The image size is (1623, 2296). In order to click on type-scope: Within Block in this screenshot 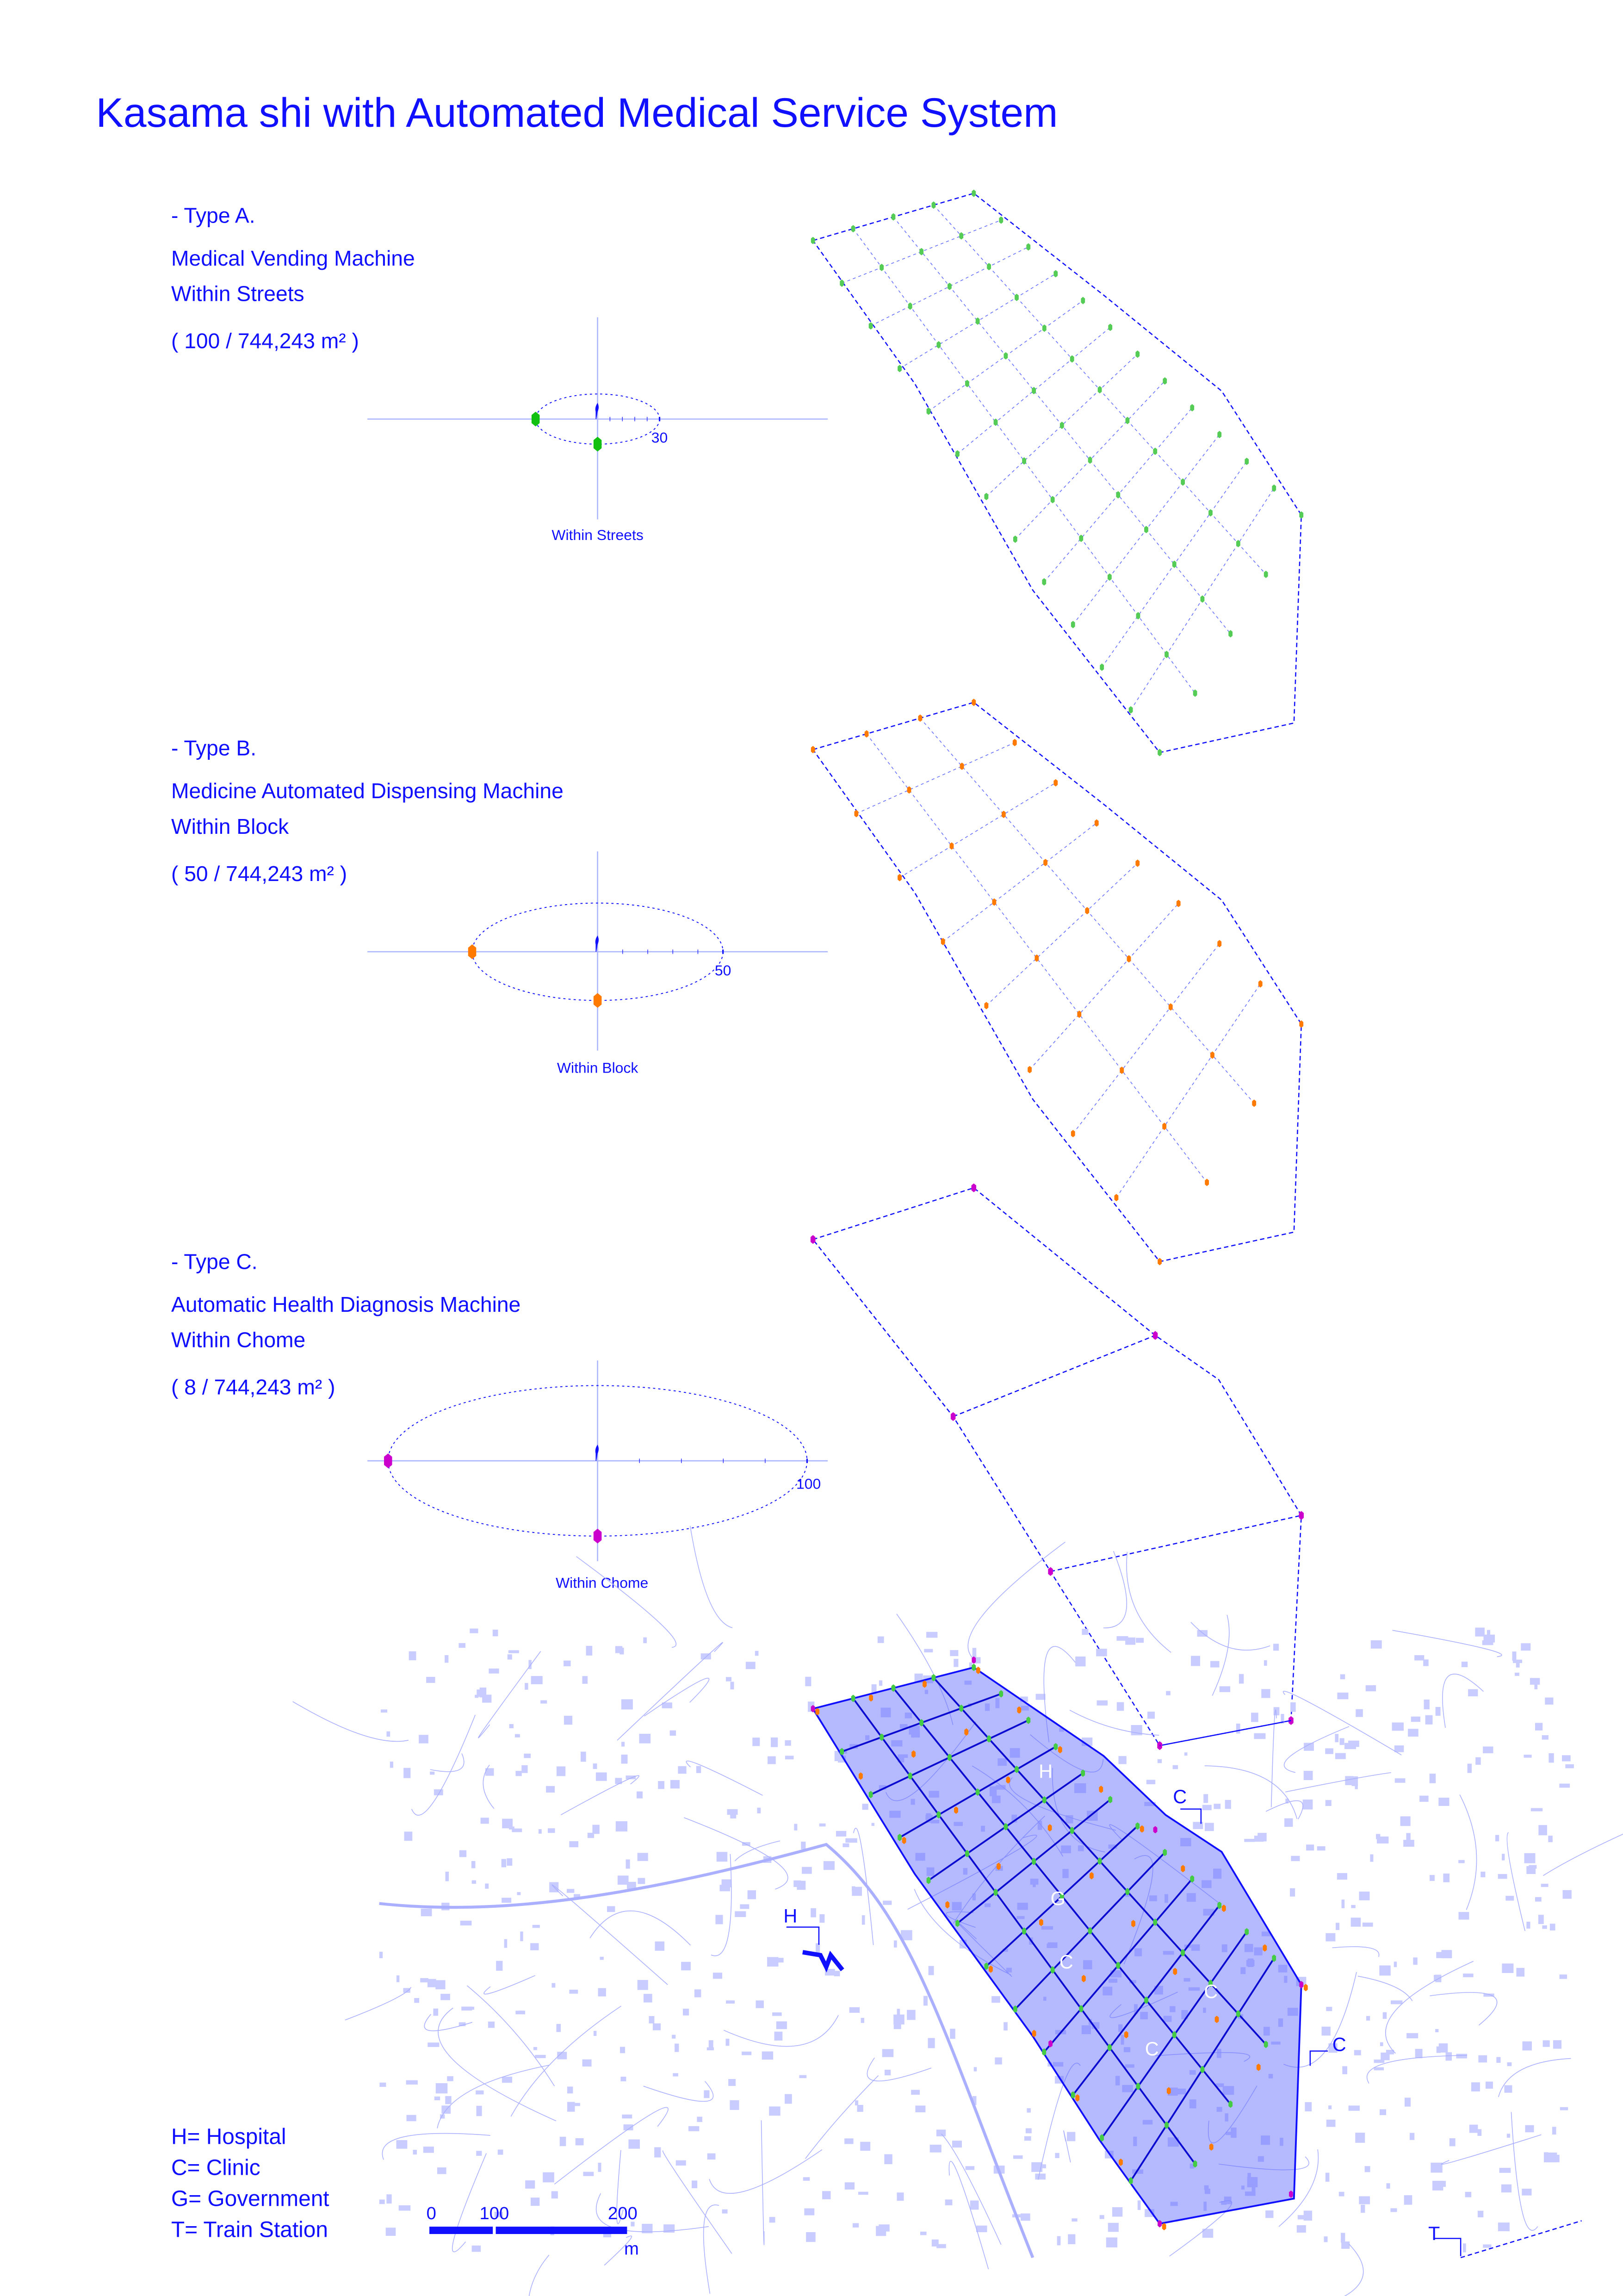, I will do `click(230, 826)`.